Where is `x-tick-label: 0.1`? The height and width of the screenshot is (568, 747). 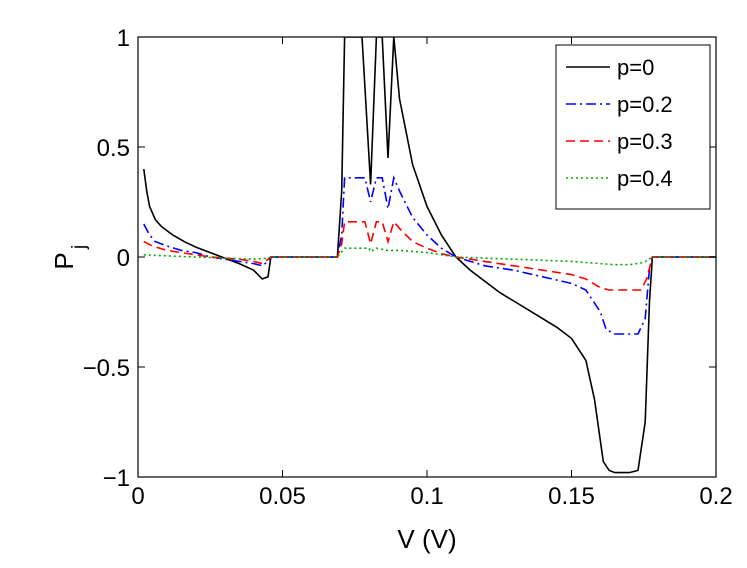
x-tick-label: 0.1 is located at coordinates (426, 496).